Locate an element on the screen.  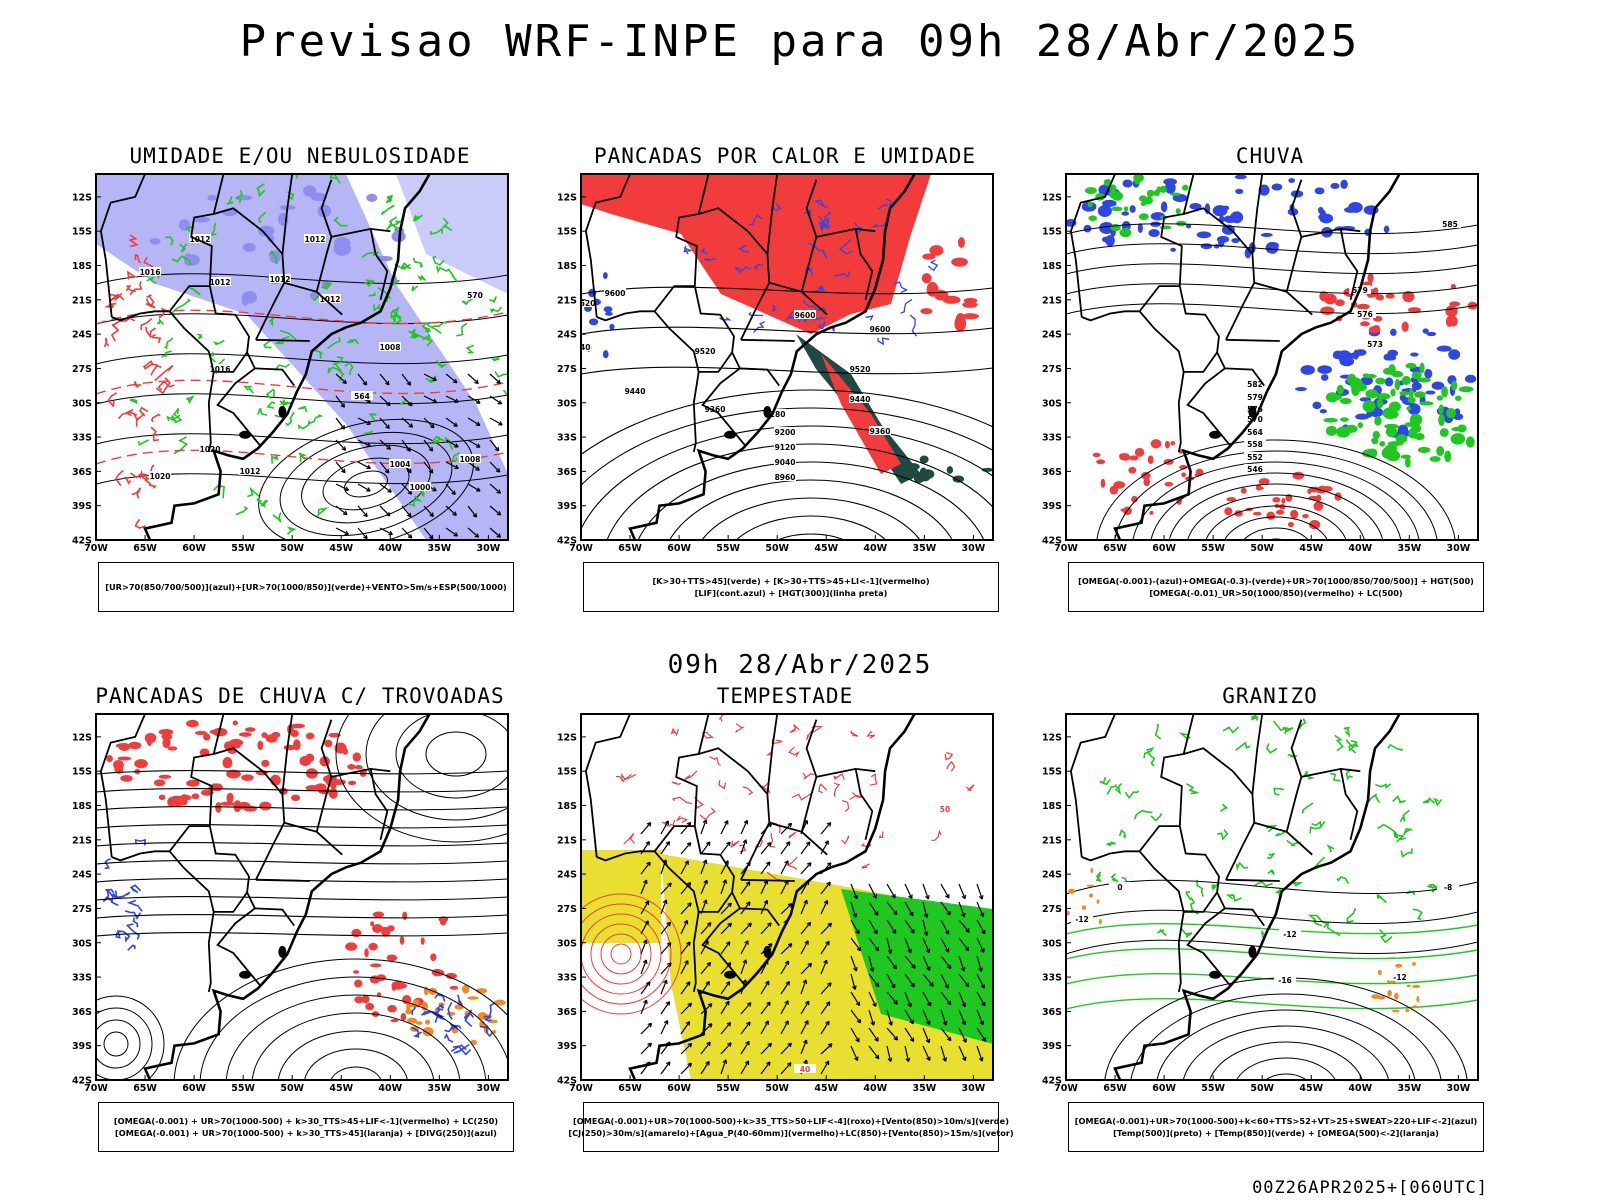
temp850-contour is located at coordinates (1395, 747).